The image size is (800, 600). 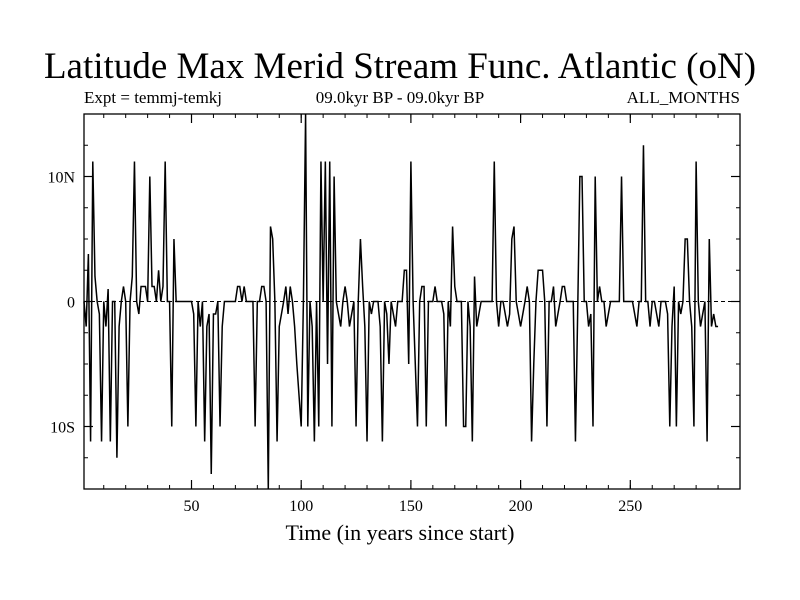 I want to click on x-axis-label: Time (in years since start), so click(x=400, y=532).